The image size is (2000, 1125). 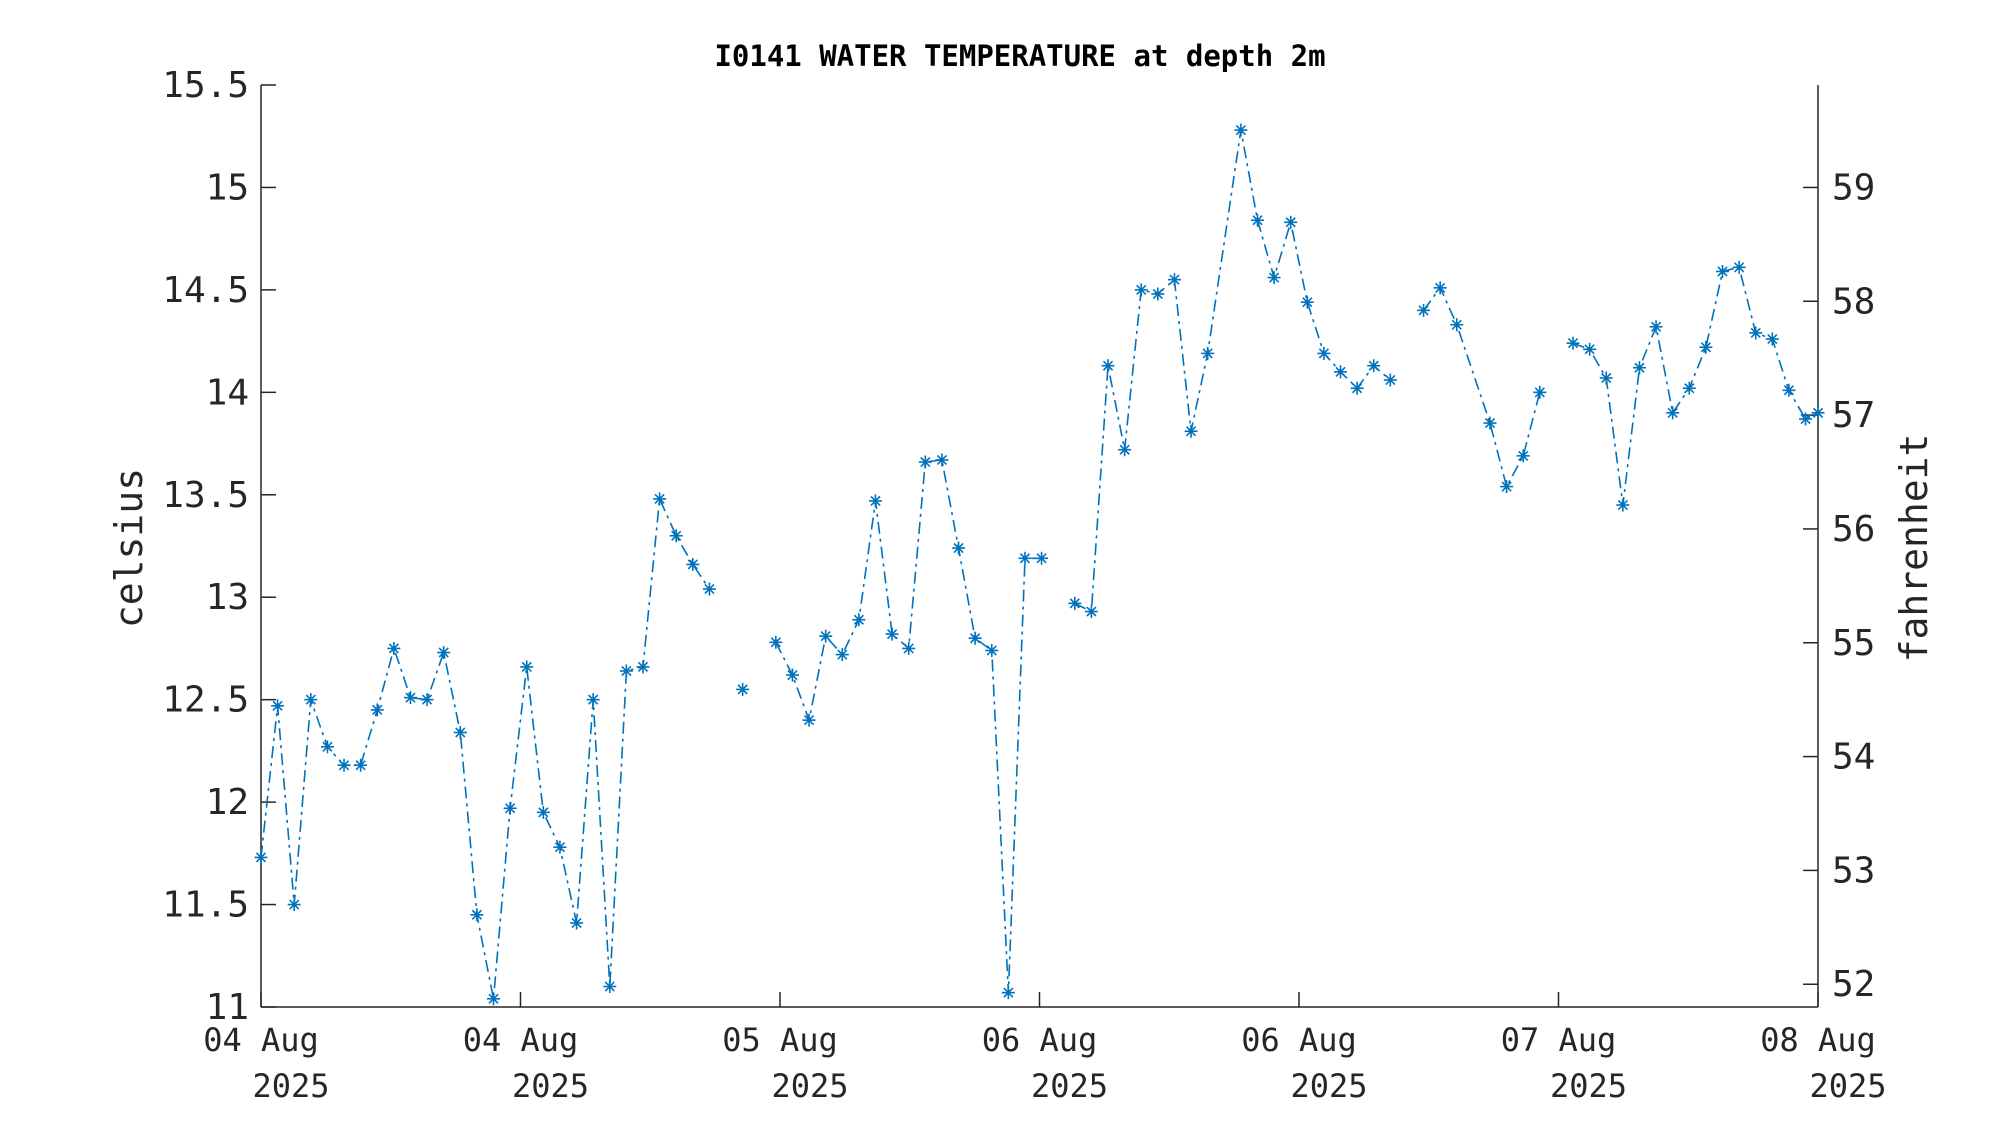 I want to click on x-tick-label-date: 05 Aug, so click(x=780, y=1040).